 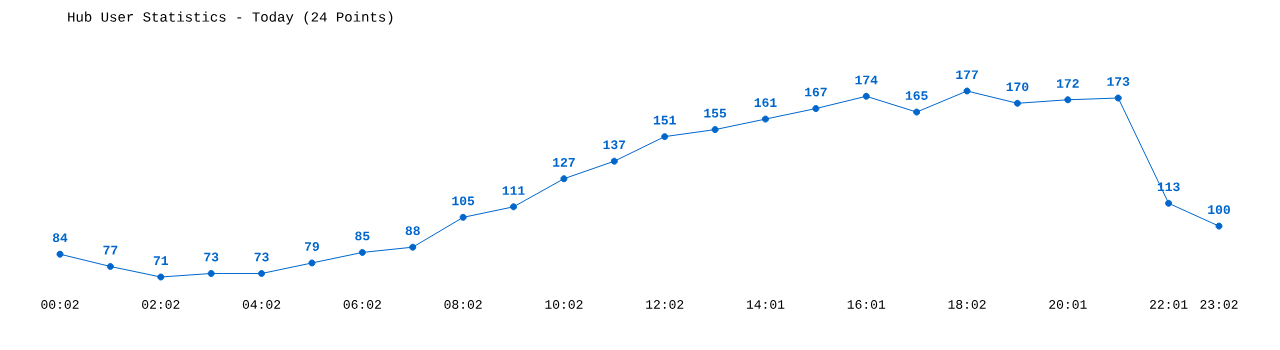 I want to click on data-label: 77, so click(x=110, y=250).